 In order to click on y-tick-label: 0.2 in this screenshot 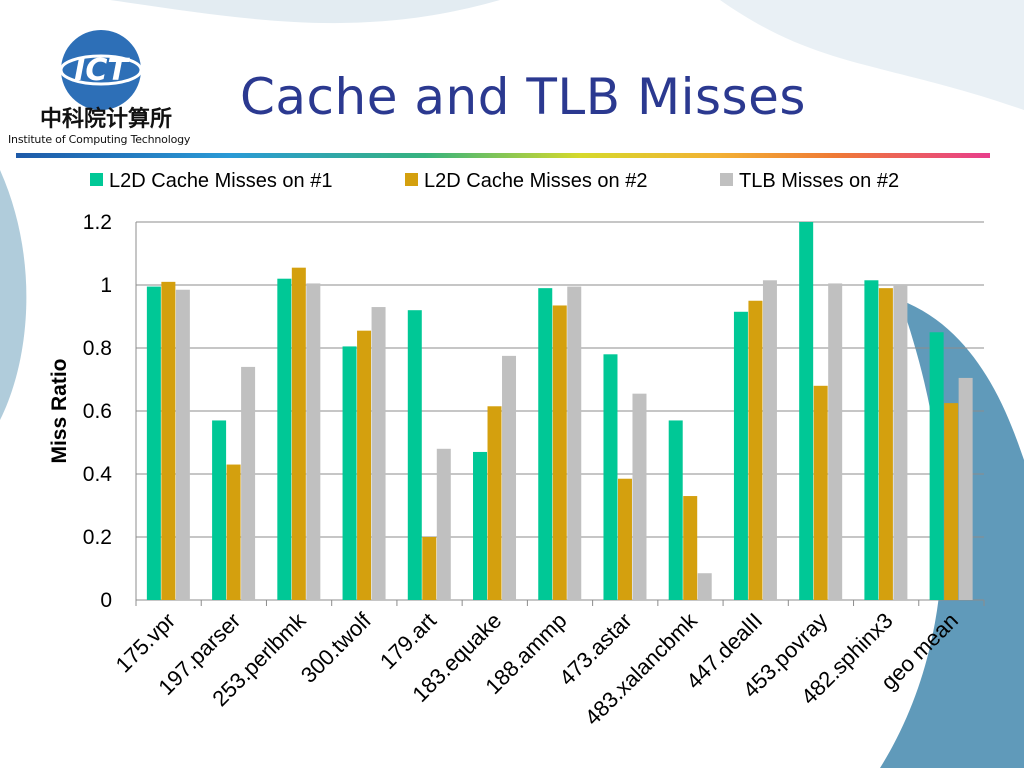, I will do `click(97, 537)`.